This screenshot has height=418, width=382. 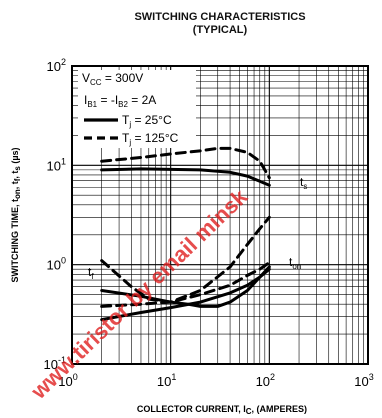 I want to click on series-label-ton: ton, so click(x=295, y=263).